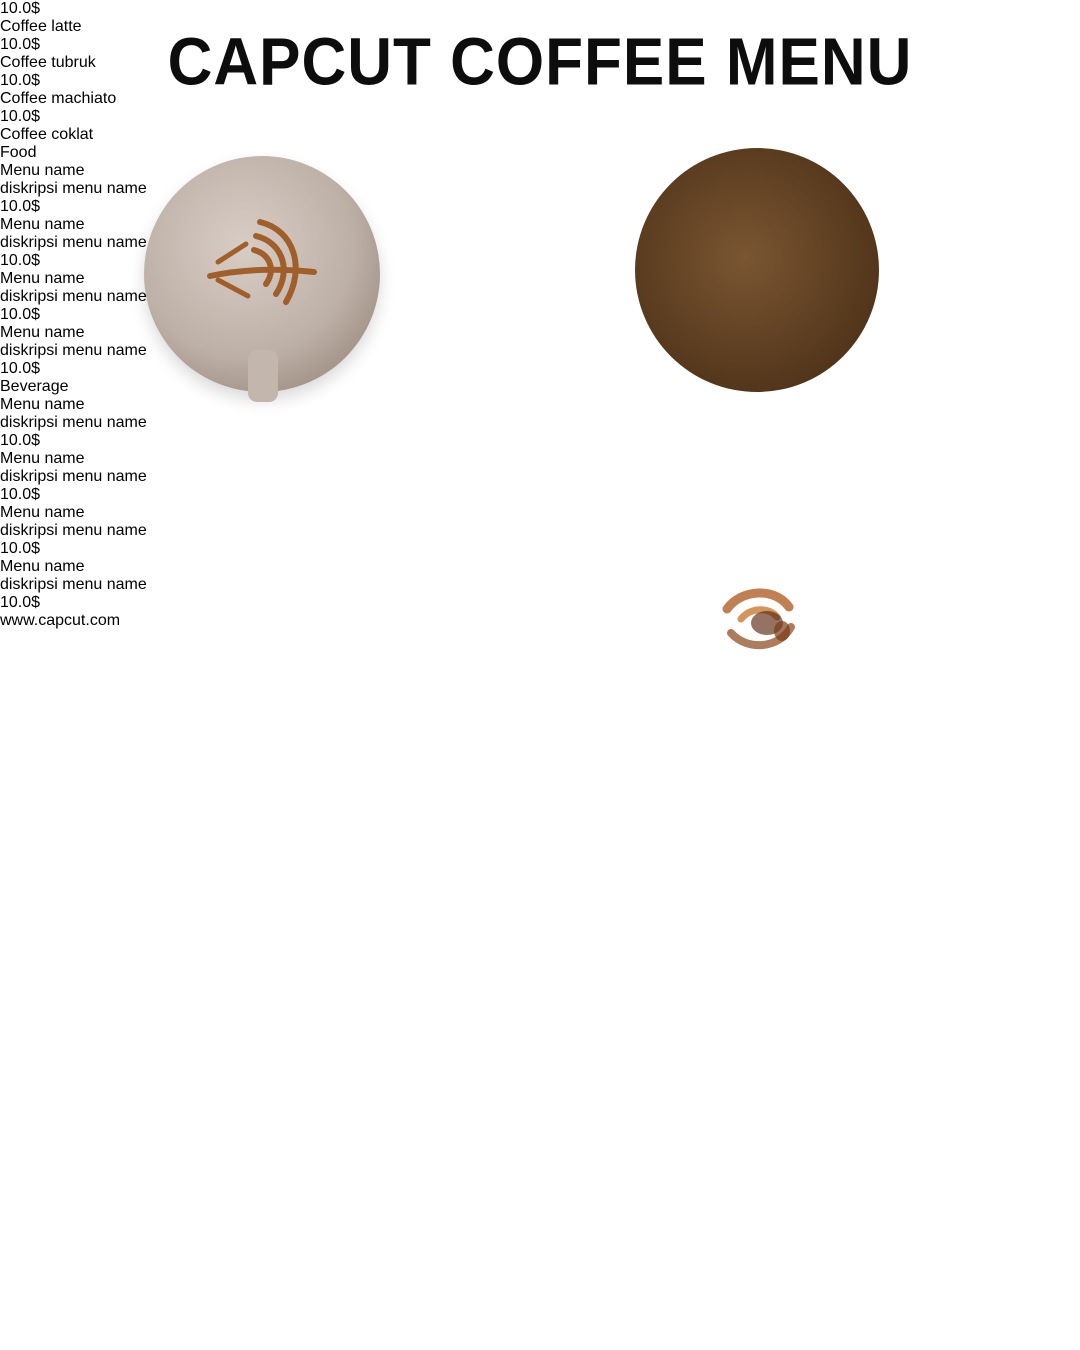 The image size is (1080, 1350). I want to click on coffee-latte-image, so click(262, 282).